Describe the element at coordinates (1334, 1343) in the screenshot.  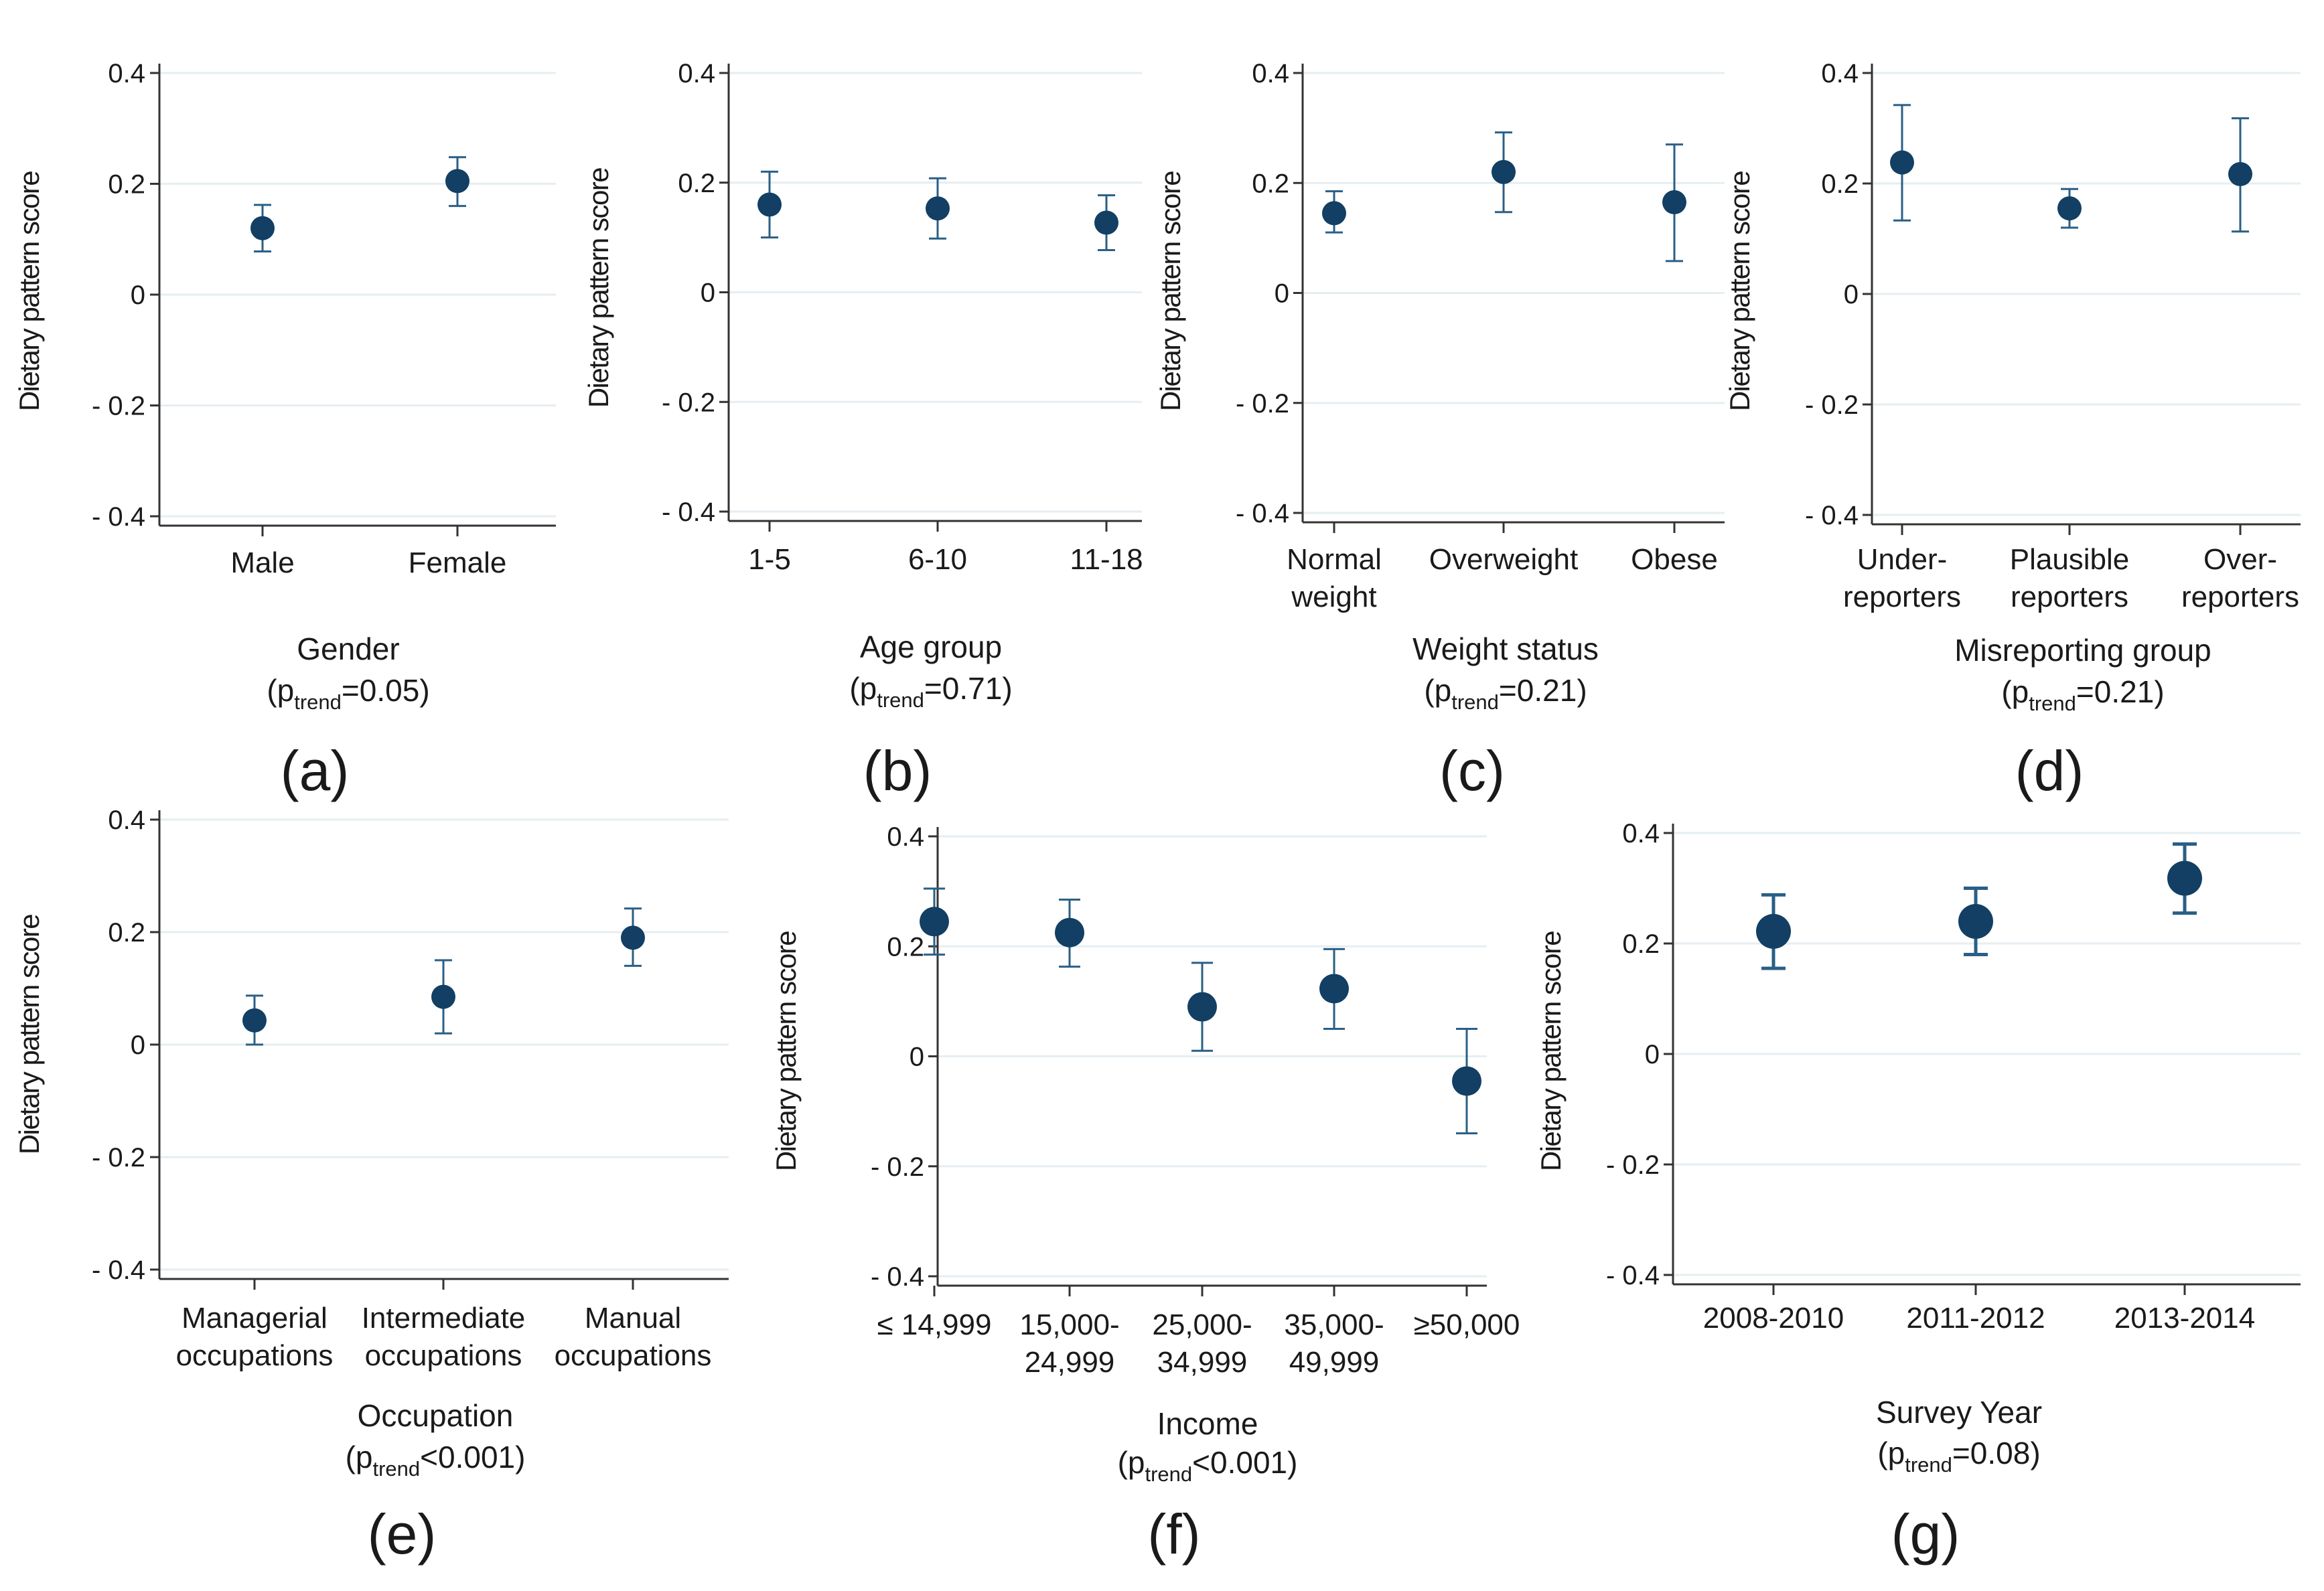
I see `category-label-f-3: 35,000- 49,999` at that location.